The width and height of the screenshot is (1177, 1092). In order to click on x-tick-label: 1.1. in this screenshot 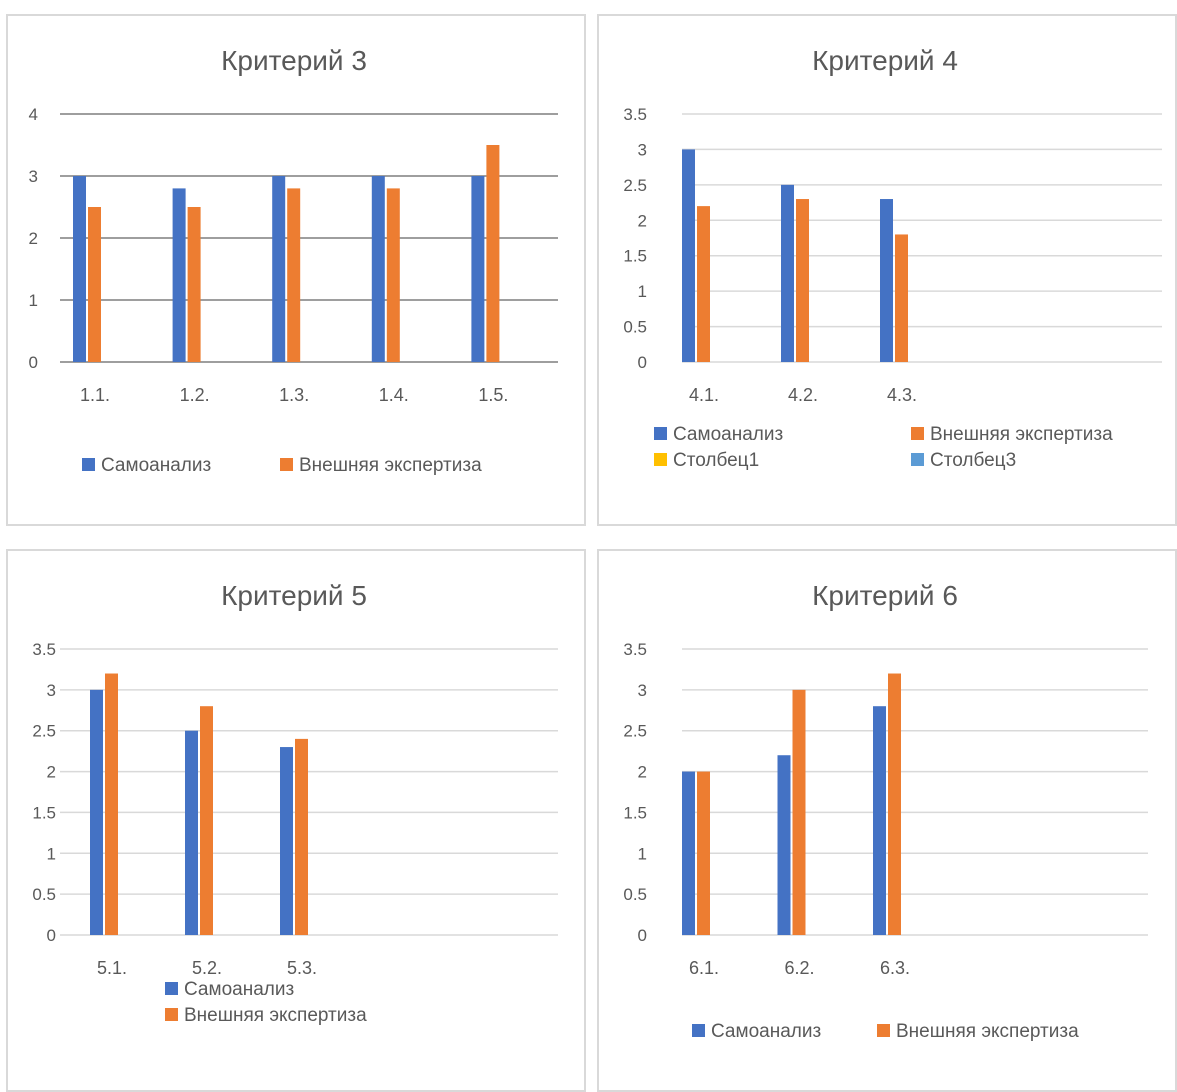, I will do `click(95, 395)`.